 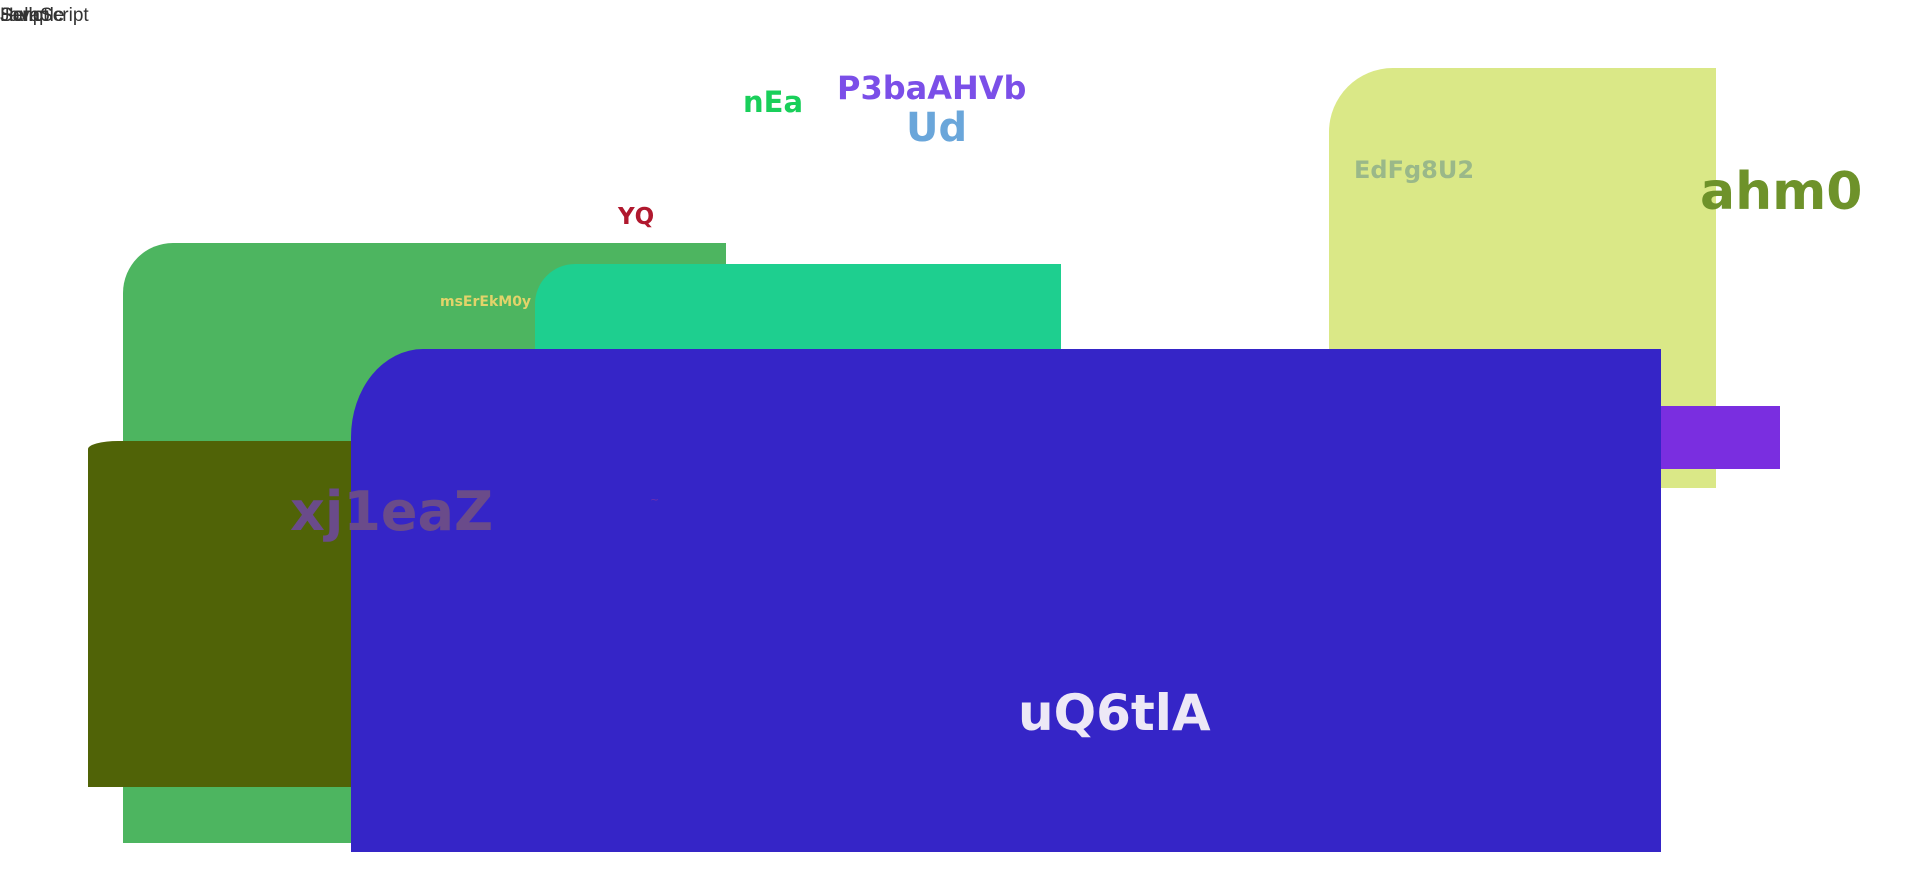 I want to click on label-p3baahvb: P3baAHVb, so click(x=932, y=88).